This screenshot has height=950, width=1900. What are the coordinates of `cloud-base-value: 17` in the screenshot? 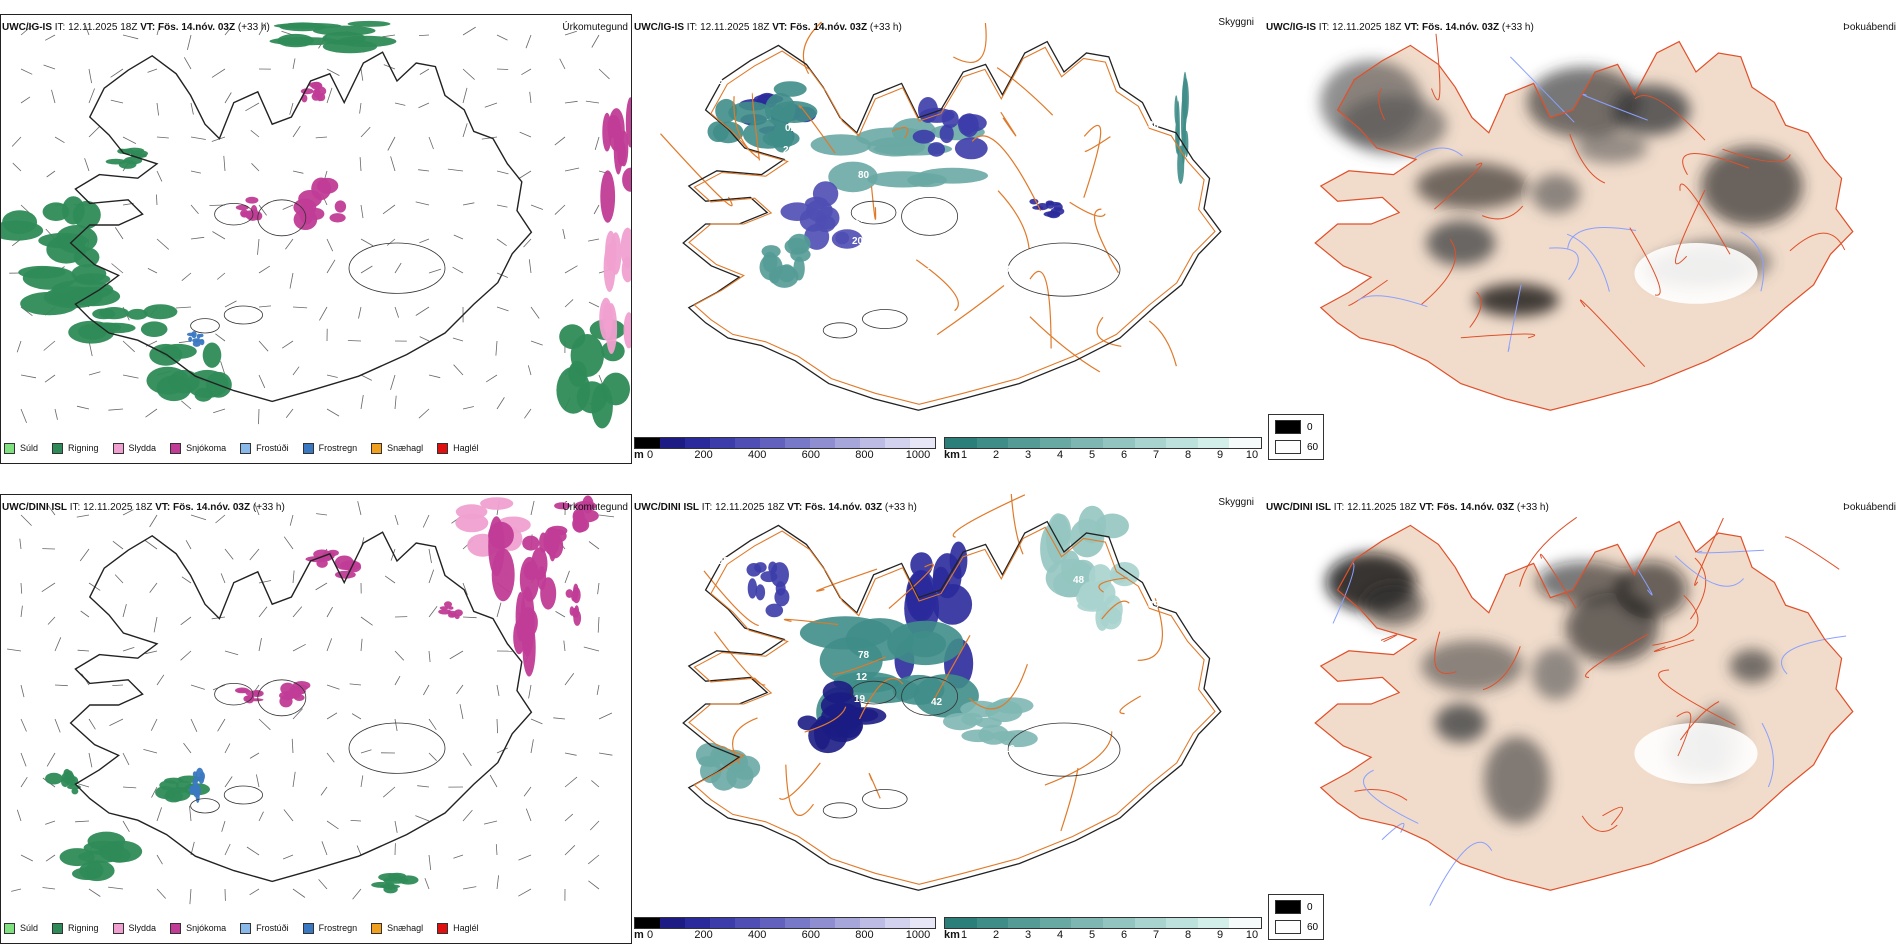 It's located at (860, 219).